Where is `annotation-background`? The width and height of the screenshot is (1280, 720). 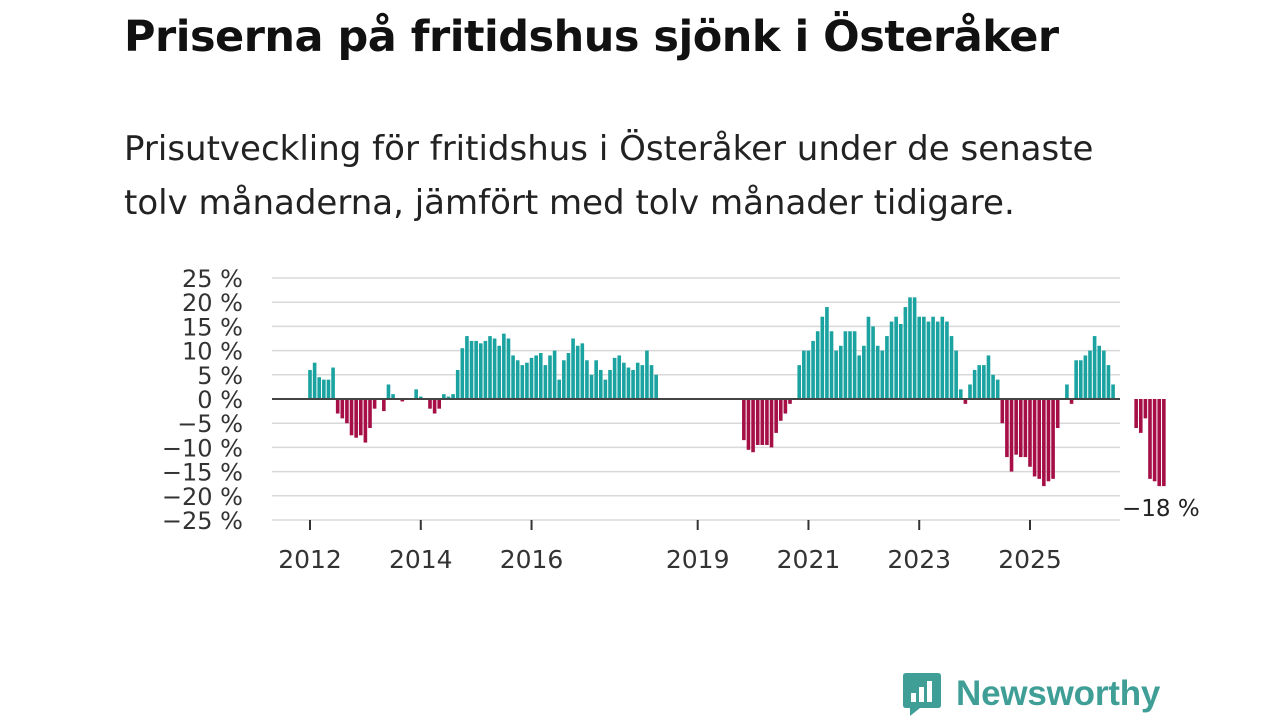 annotation-background is located at coordinates (1160, 508).